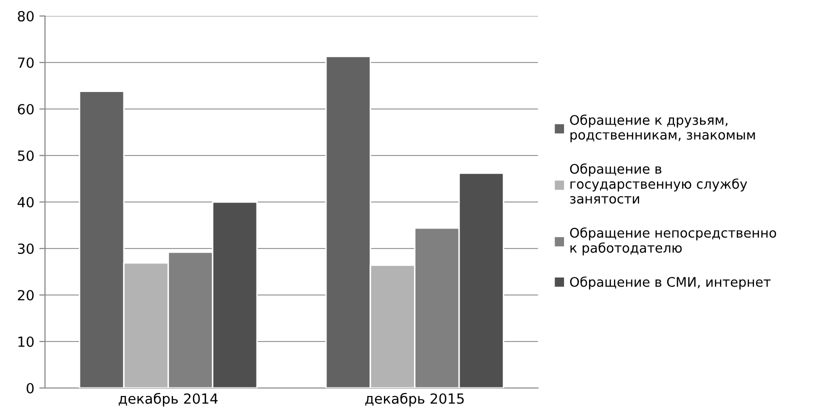 This screenshot has width=840, height=418. I want to click on y-tick-label: 60, so click(26, 109).